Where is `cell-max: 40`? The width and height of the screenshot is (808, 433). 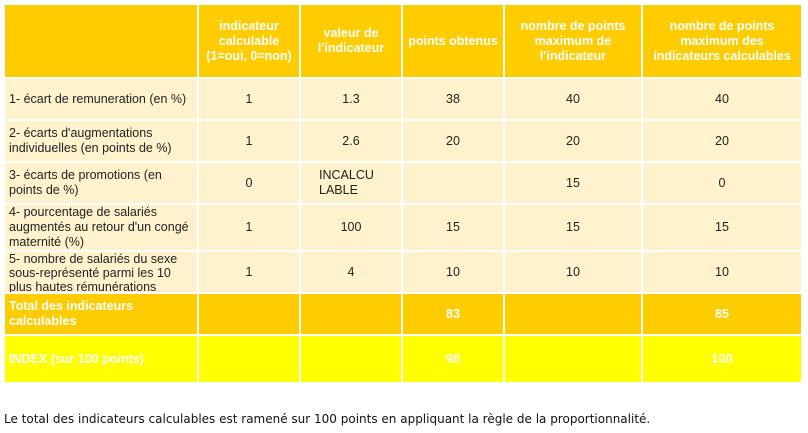
cell-max: 40 is located at coordinates (573, 99).